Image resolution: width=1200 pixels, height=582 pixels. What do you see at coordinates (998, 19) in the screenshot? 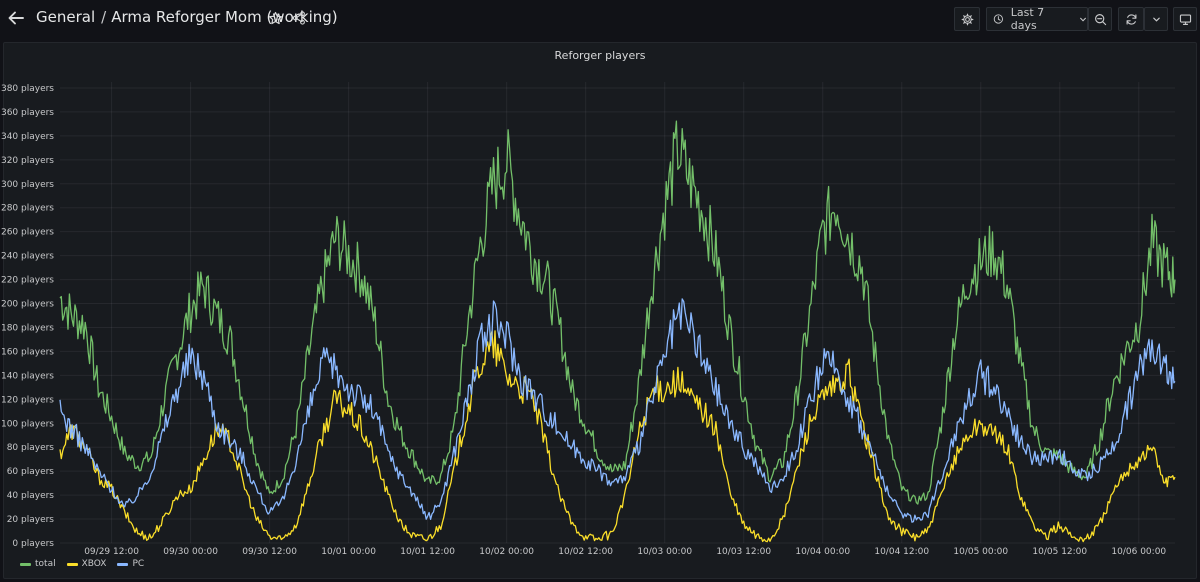
I see `clock-icon` at bounding box center [998, 19].